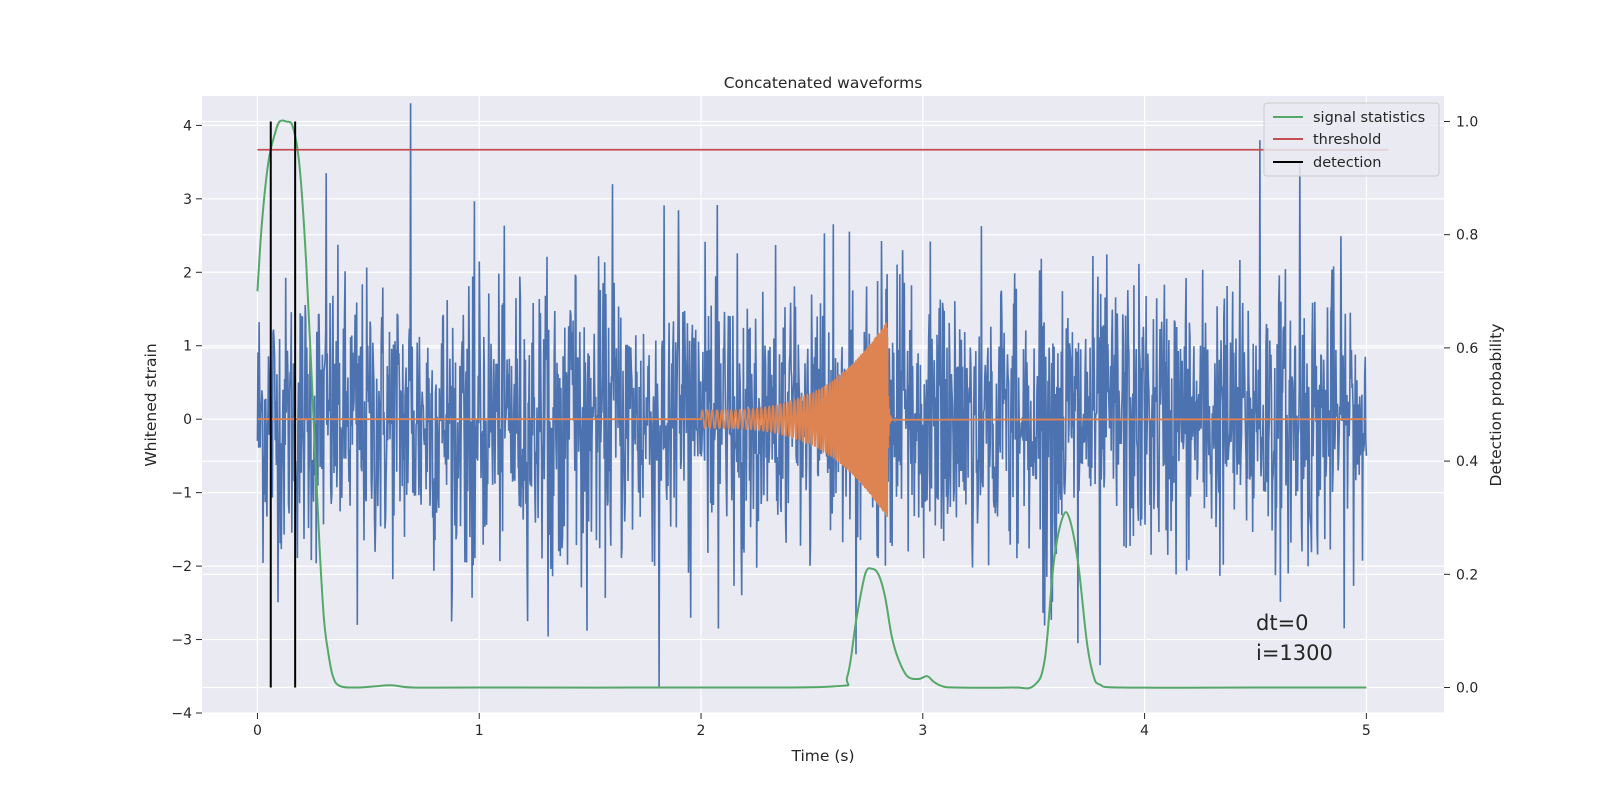 This screenshot has width=1600, height=800. Describe the element at coordinates (1294, 653) in the screenshot. I see `annotation-i: i=1300` at that location.